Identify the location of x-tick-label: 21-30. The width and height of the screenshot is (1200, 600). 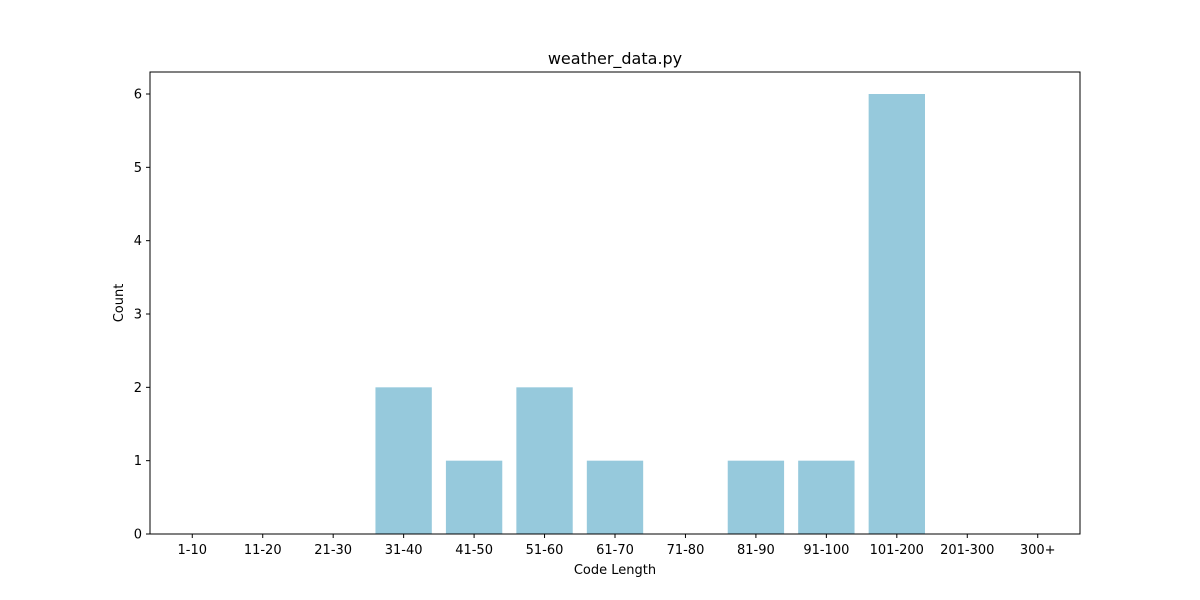
(333, 550).